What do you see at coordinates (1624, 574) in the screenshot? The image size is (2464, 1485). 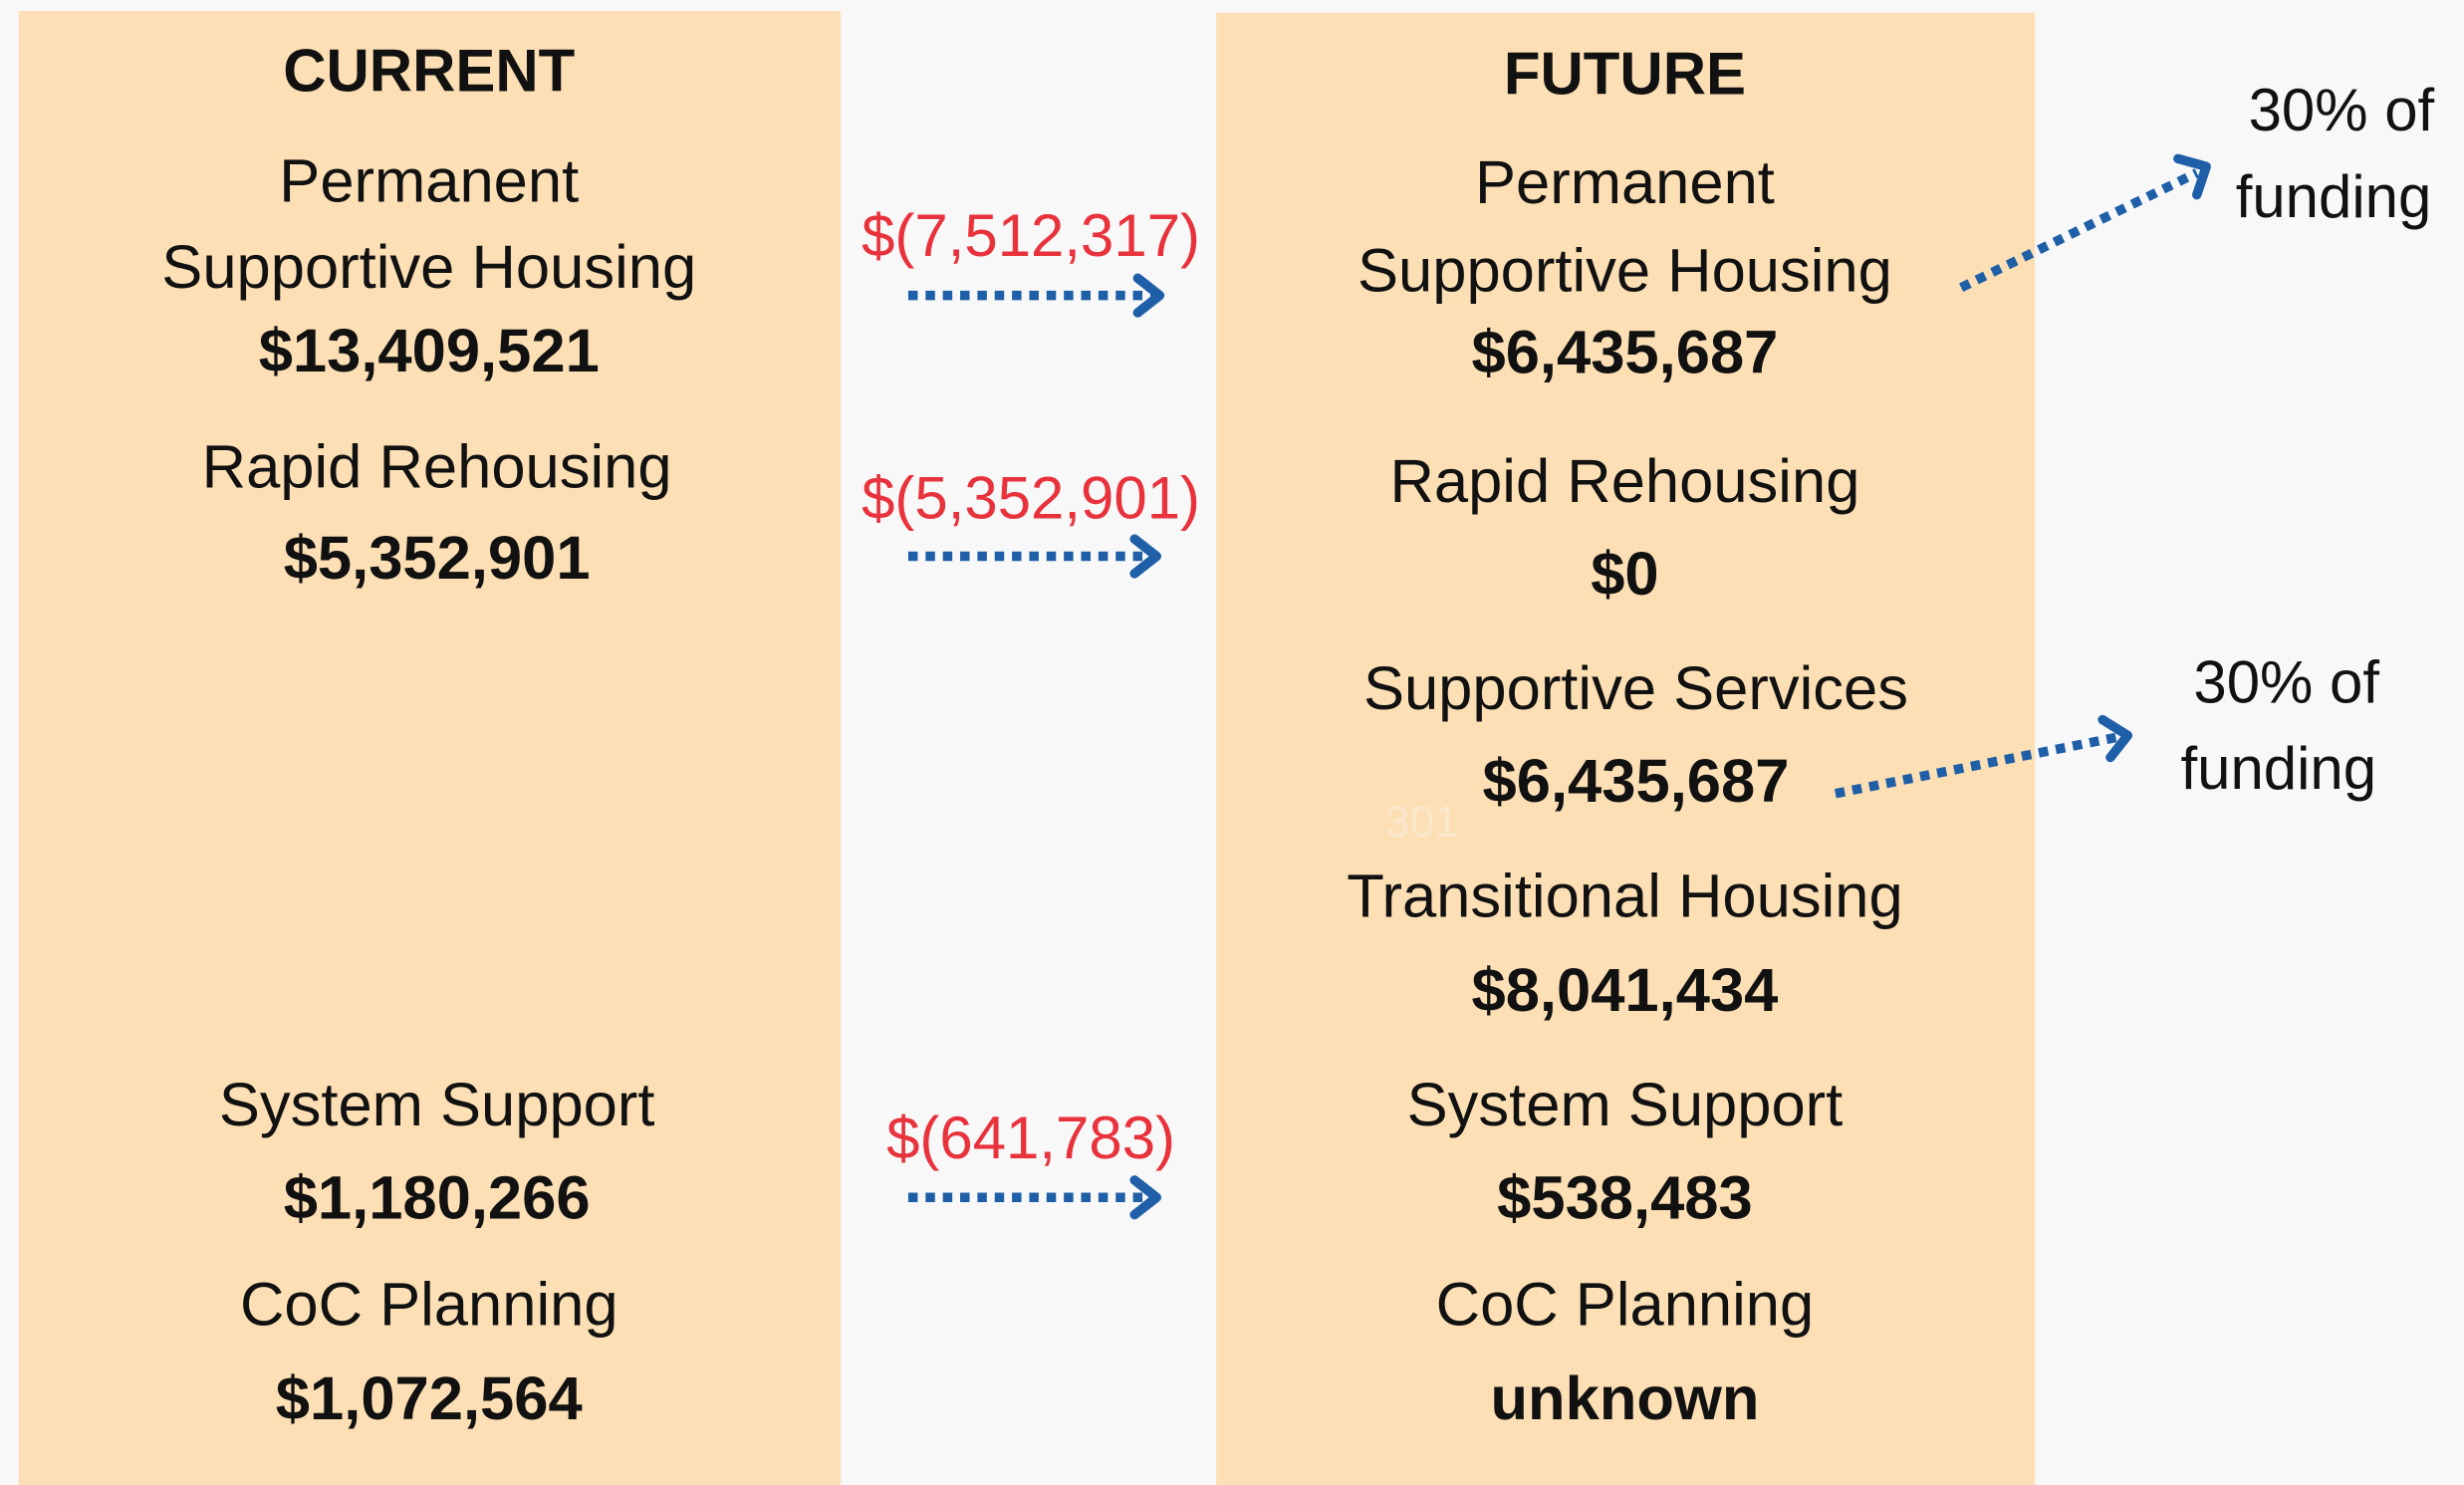 I see `item-amount: $0` at bounding box center [1624, 574].